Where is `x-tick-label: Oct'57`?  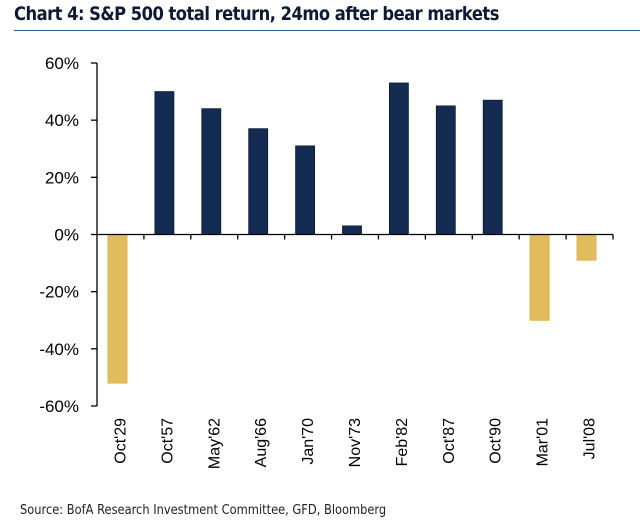
x-tick-label: Oct'57 is located at coordinates (167, 441).